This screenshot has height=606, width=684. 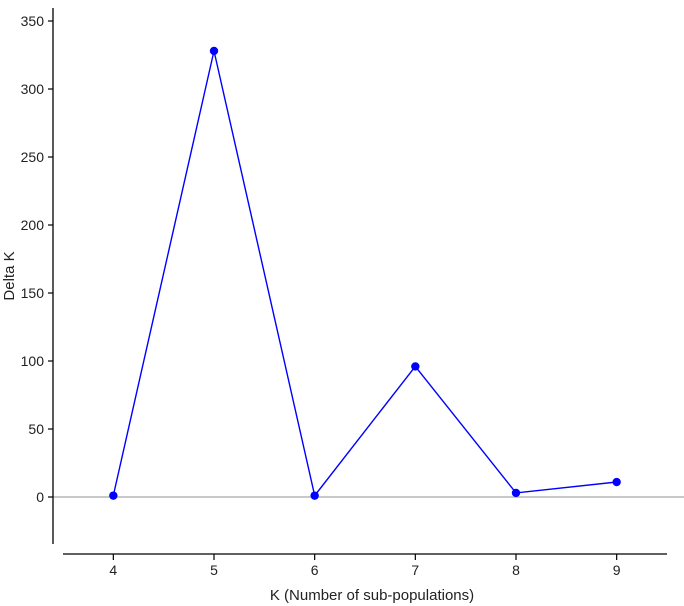 What do you see at coordinates (33, 21) in the screenshot?
I see `y-tick-label: 350` at bounding box center [33, 21].